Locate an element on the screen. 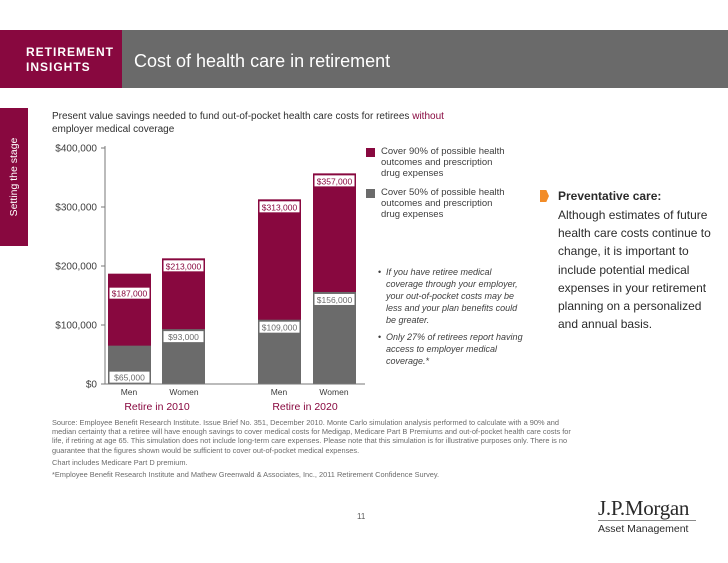  jpmorgan-logo: J.P.Morgan Asset Management is located at coordinates (648, 516).